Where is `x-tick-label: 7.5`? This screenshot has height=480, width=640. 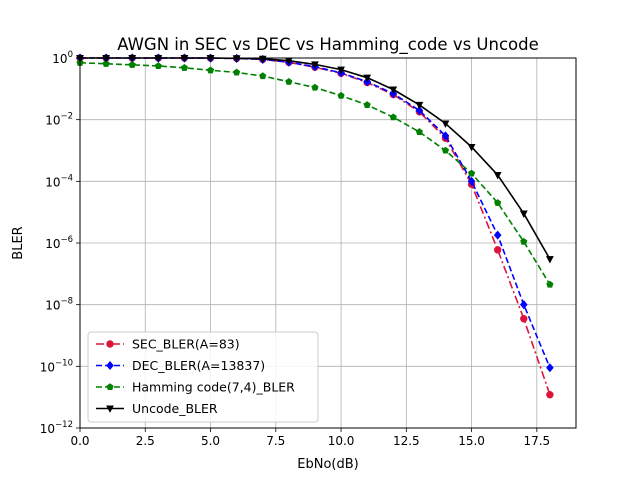 x-tick-label: 7.5 is located at coordinates (275, 441).